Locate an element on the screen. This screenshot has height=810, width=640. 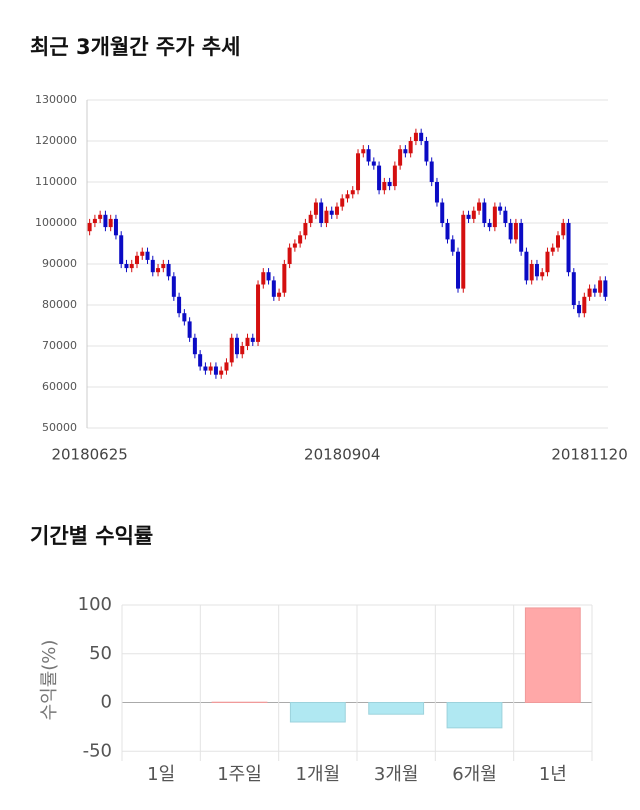
x-tick-label: 20180904 is located at coordinates (342, 455).